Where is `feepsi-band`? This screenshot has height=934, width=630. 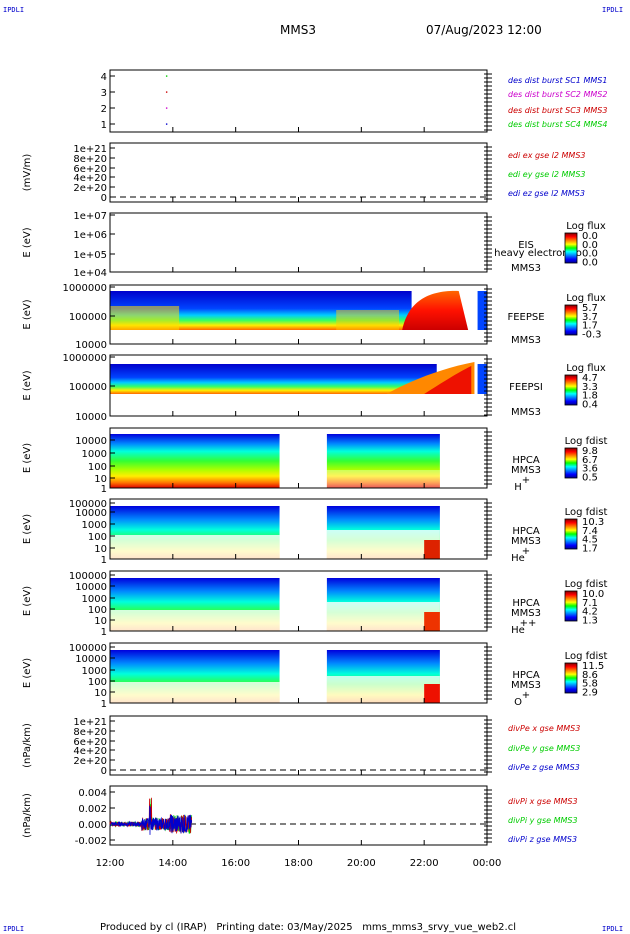
feepsi-band is located at coordinates (273, 379).